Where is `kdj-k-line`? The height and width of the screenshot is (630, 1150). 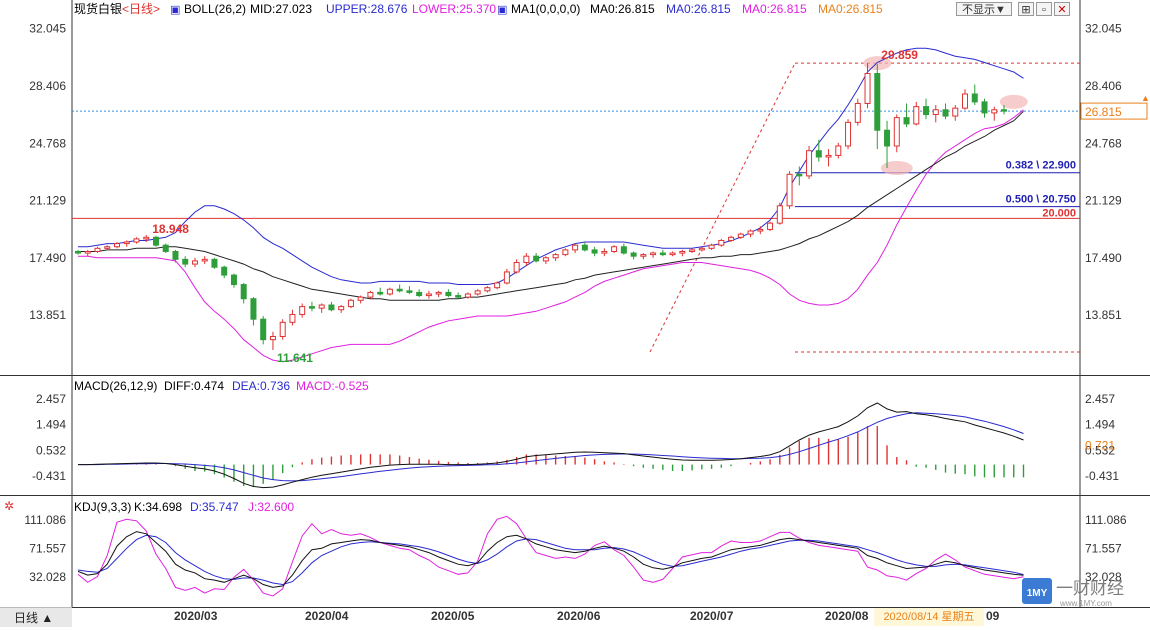 kdj-k-line is located at coordinates (550, 559).